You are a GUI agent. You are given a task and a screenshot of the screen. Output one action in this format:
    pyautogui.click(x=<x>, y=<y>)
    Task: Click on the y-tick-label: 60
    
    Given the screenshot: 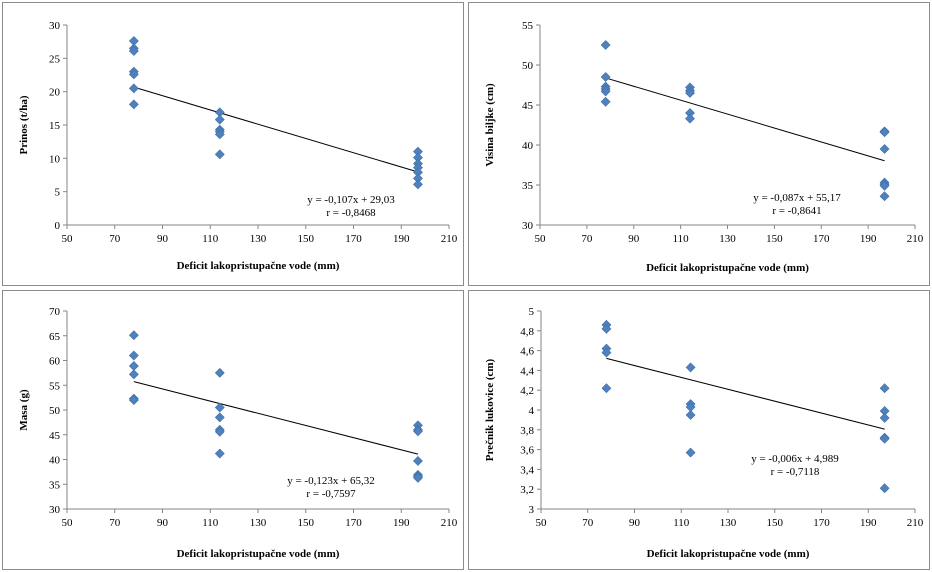 What is the action you would take?
    pyautogui.click(x=55, y=362)
    